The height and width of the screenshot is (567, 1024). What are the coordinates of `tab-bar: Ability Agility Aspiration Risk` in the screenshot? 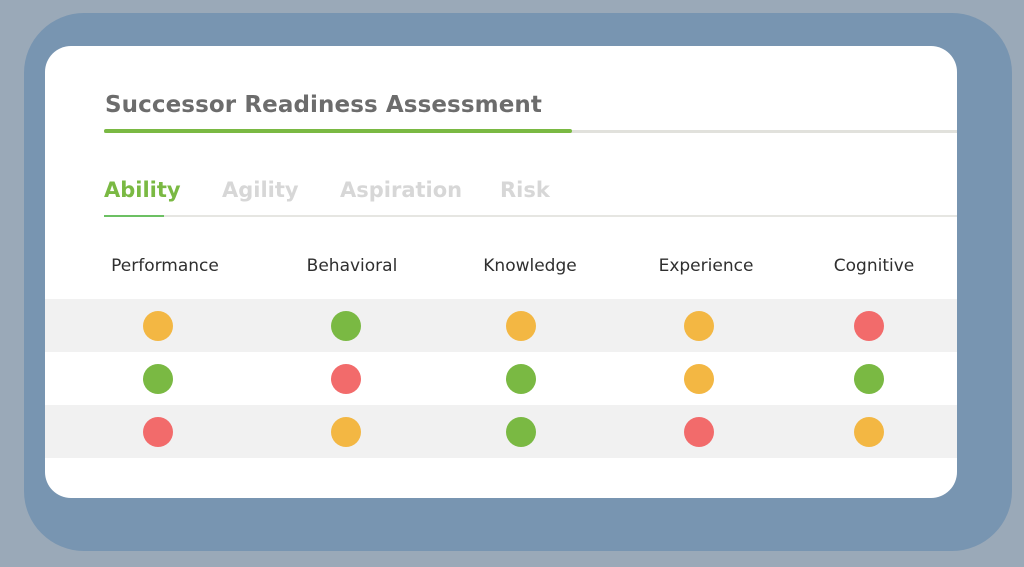 It's located at (530, 198).